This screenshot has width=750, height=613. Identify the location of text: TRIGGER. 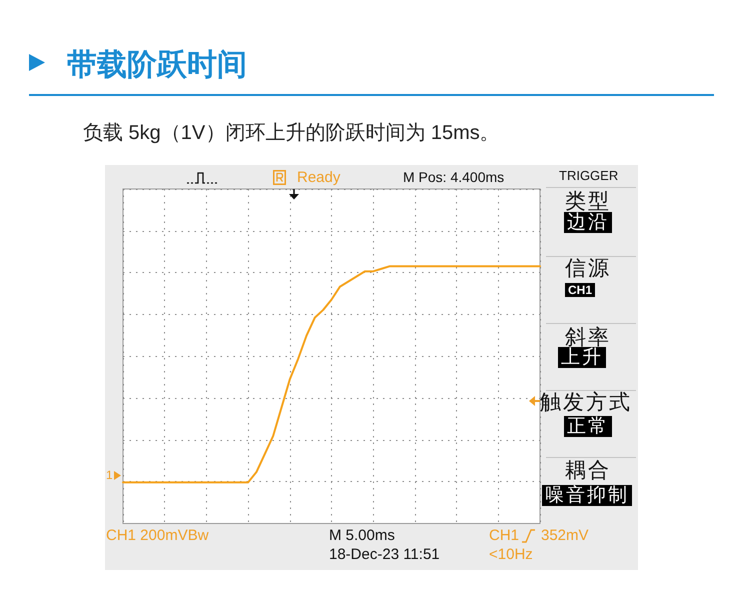
(588, 175).